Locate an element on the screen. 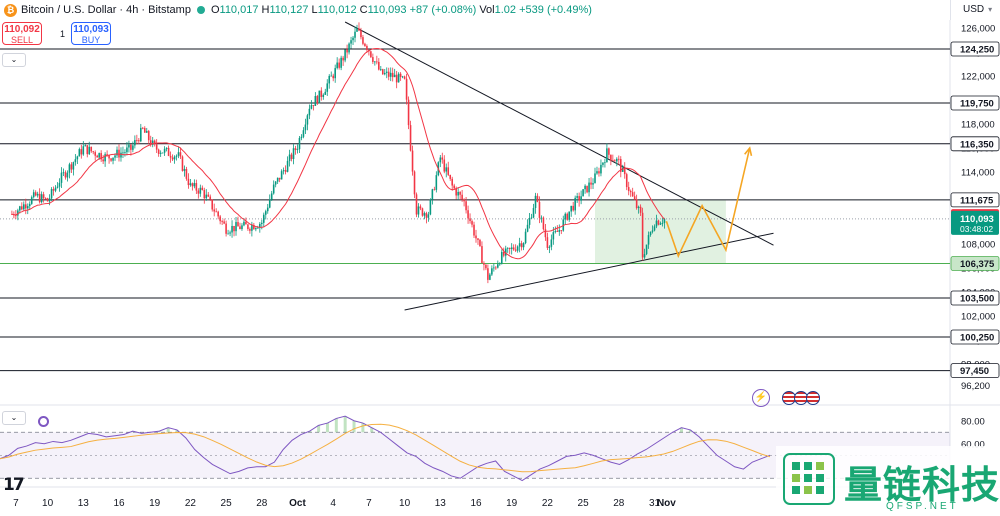  time-tick-label: 7 is located at coordinates (369, 503).